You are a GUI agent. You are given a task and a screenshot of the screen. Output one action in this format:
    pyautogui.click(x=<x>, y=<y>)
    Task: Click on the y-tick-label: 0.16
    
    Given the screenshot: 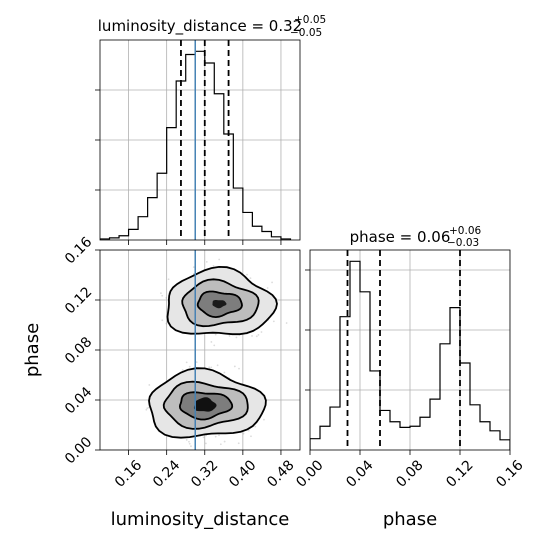 What is the action you would take?
    pyautogui.click(x=78, y=250)
    